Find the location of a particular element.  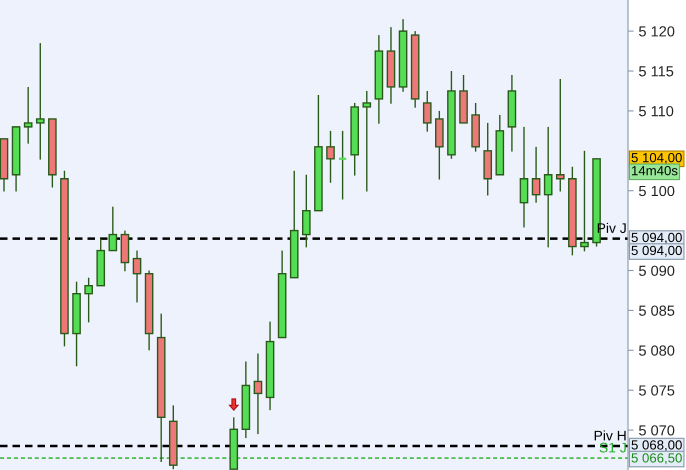

y-tick-label: 5 115 is located at coordinates (656, 71).